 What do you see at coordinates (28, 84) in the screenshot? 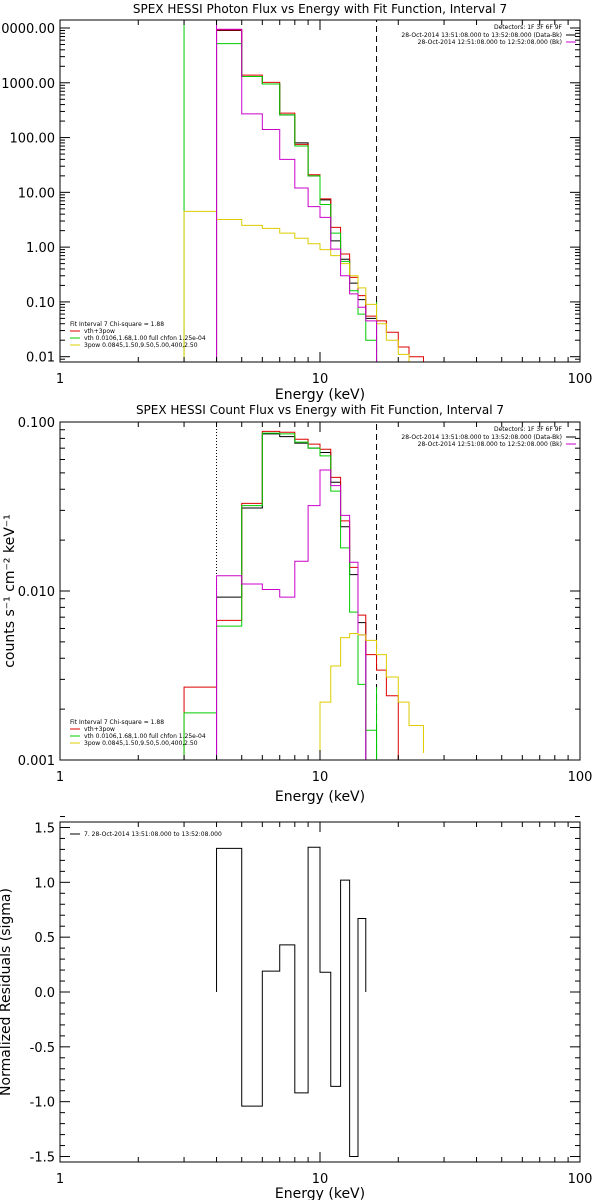
I see `y-tick-label: 1000.00` at bounding box center [28, 84].